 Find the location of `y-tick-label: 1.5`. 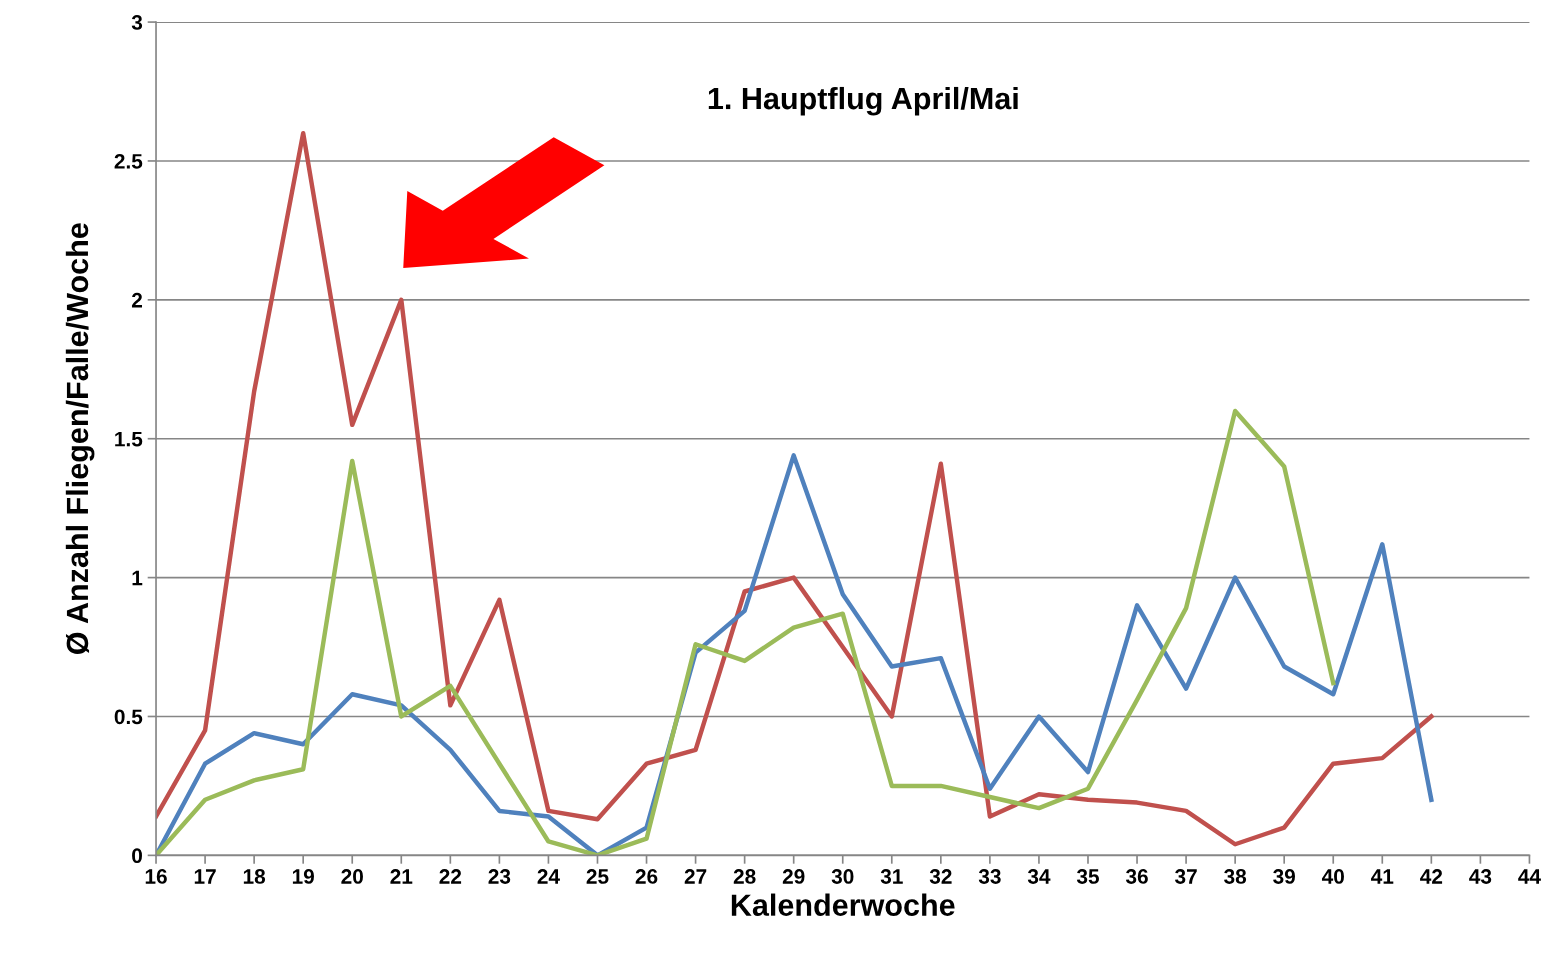

y-tick-label: 1.5 is located at coordinates (129, 439).